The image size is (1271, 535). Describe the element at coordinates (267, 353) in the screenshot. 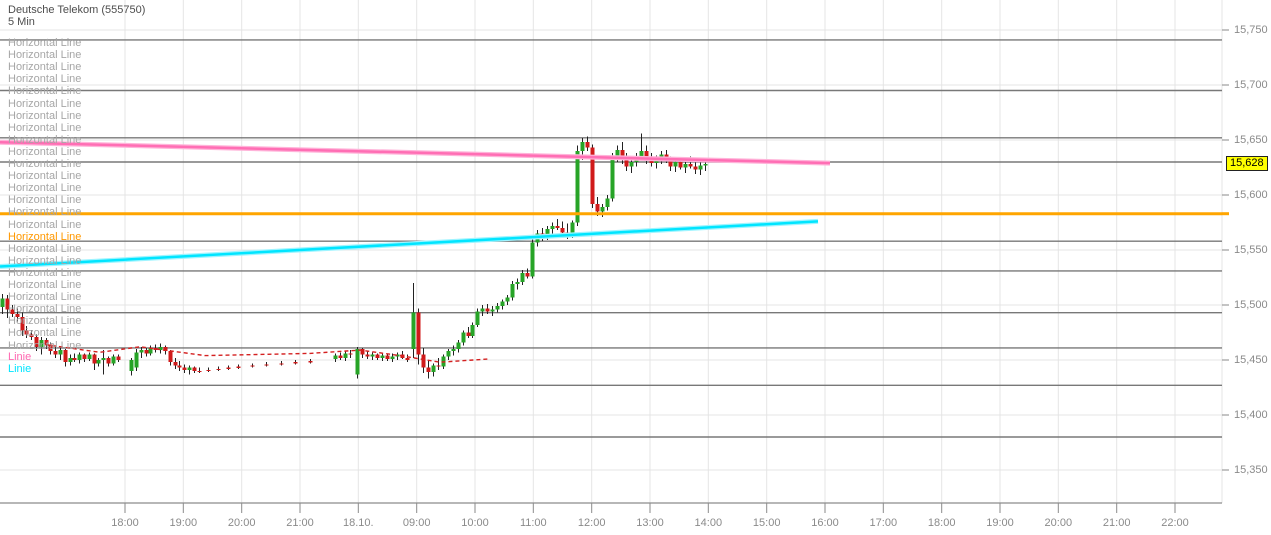

I see `red-dashed-line-drawing` at that location.